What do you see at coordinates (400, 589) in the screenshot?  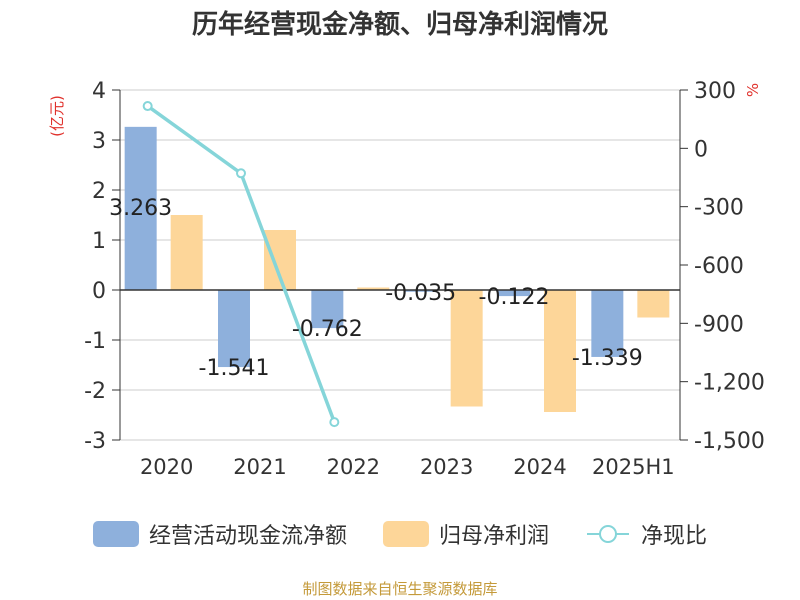 I see `source-footer: 制图数据来自恒生聚源数据库` at bounding box center [400, 589].